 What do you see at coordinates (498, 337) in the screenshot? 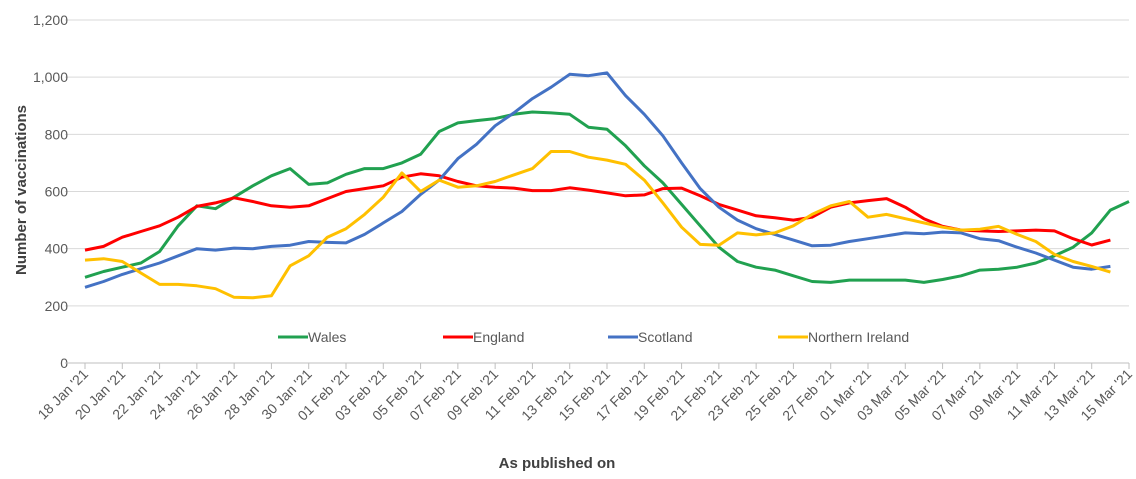
I see `legend-label: England` at bounding box center [498, 337].